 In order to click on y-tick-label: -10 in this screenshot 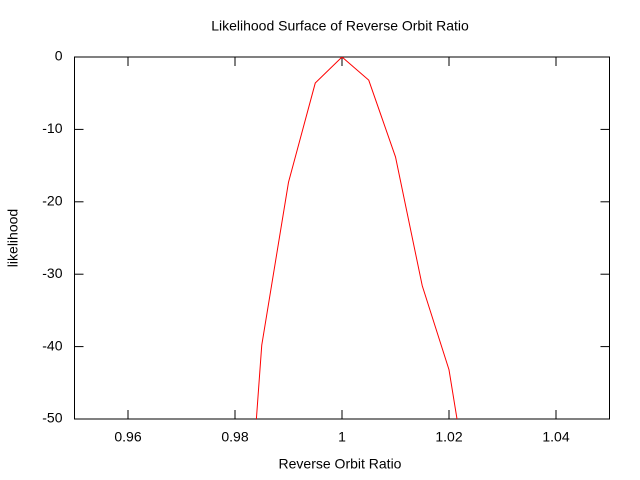, I will do `click(52, 128)`.